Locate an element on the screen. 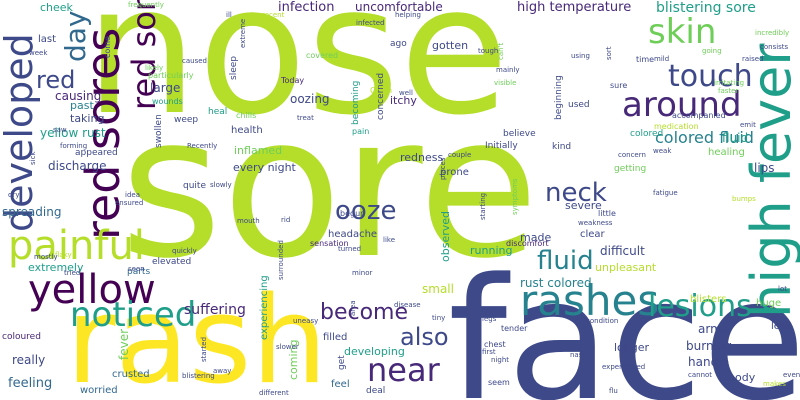 This screenshot has width=800, height=400. word: concern is located at coordinates (632, 155).